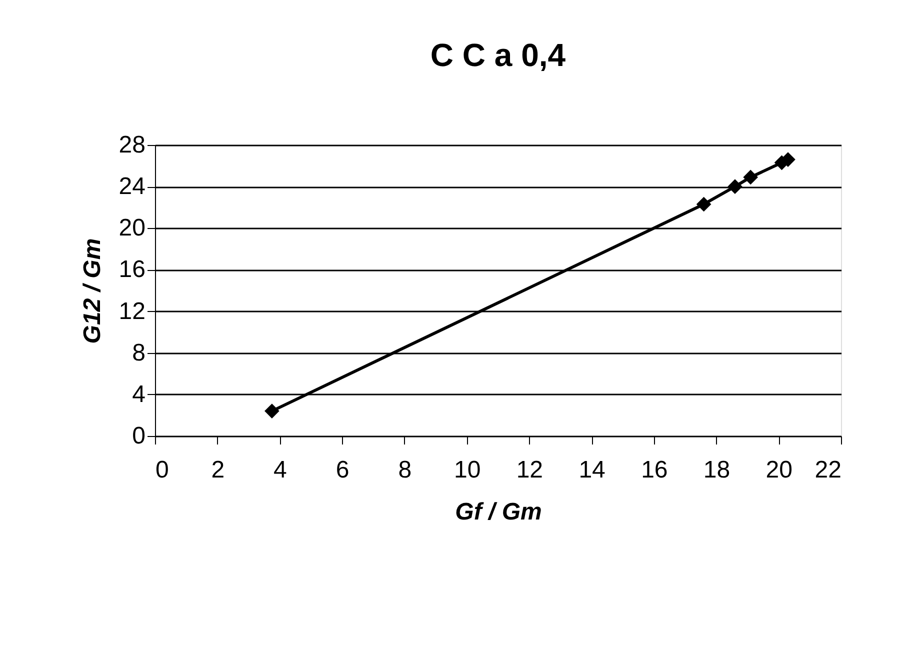 This screenshot has height=669, width=898. What do you see at coordinates (162, 470) in the screenshot?
I see `x-tick-label: 0` at bounding box center [162, 470].